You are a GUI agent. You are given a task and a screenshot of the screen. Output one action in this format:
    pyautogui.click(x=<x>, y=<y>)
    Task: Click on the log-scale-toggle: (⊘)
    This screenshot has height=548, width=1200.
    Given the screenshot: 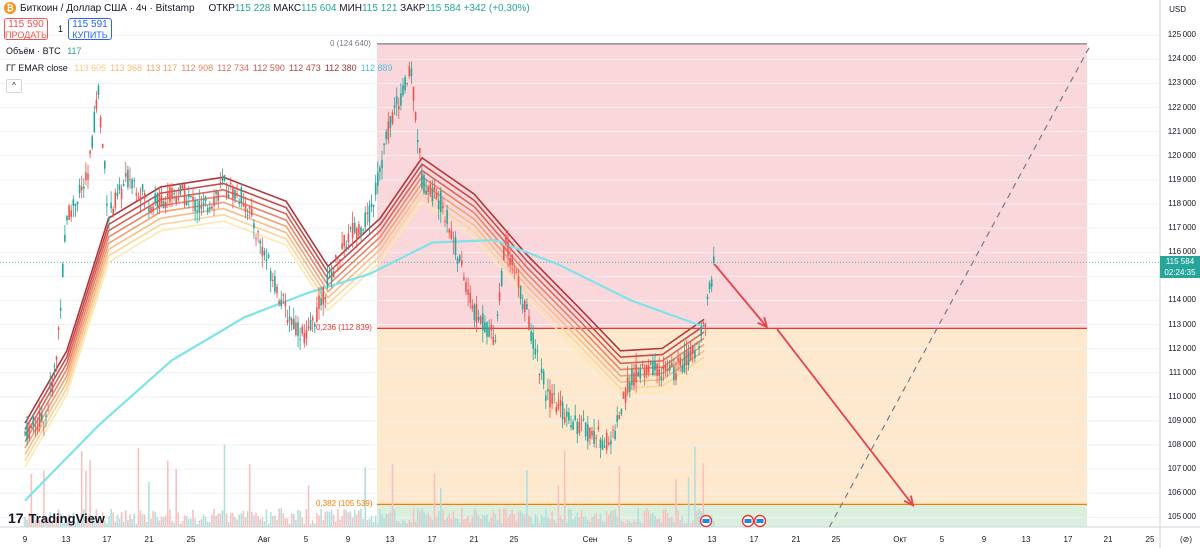 What is the action you would take?
    pyautogui.click(x=1185, y=539)
    